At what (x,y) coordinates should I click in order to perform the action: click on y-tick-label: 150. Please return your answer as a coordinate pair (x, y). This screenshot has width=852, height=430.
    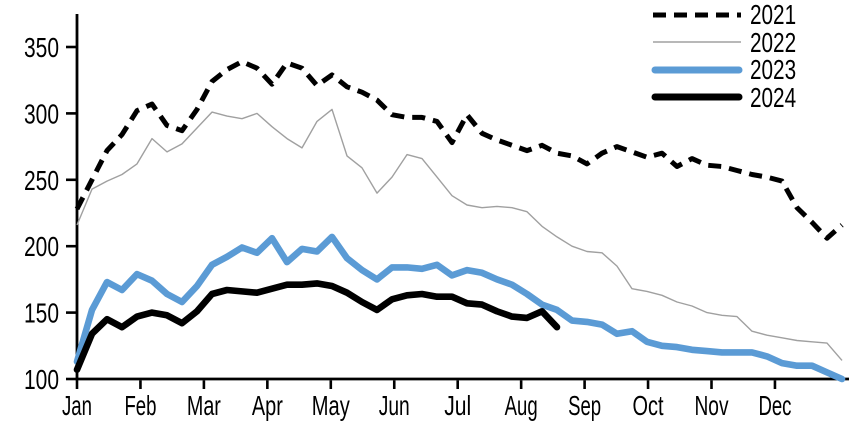
    Looking at the image, I should click on (41, 313).